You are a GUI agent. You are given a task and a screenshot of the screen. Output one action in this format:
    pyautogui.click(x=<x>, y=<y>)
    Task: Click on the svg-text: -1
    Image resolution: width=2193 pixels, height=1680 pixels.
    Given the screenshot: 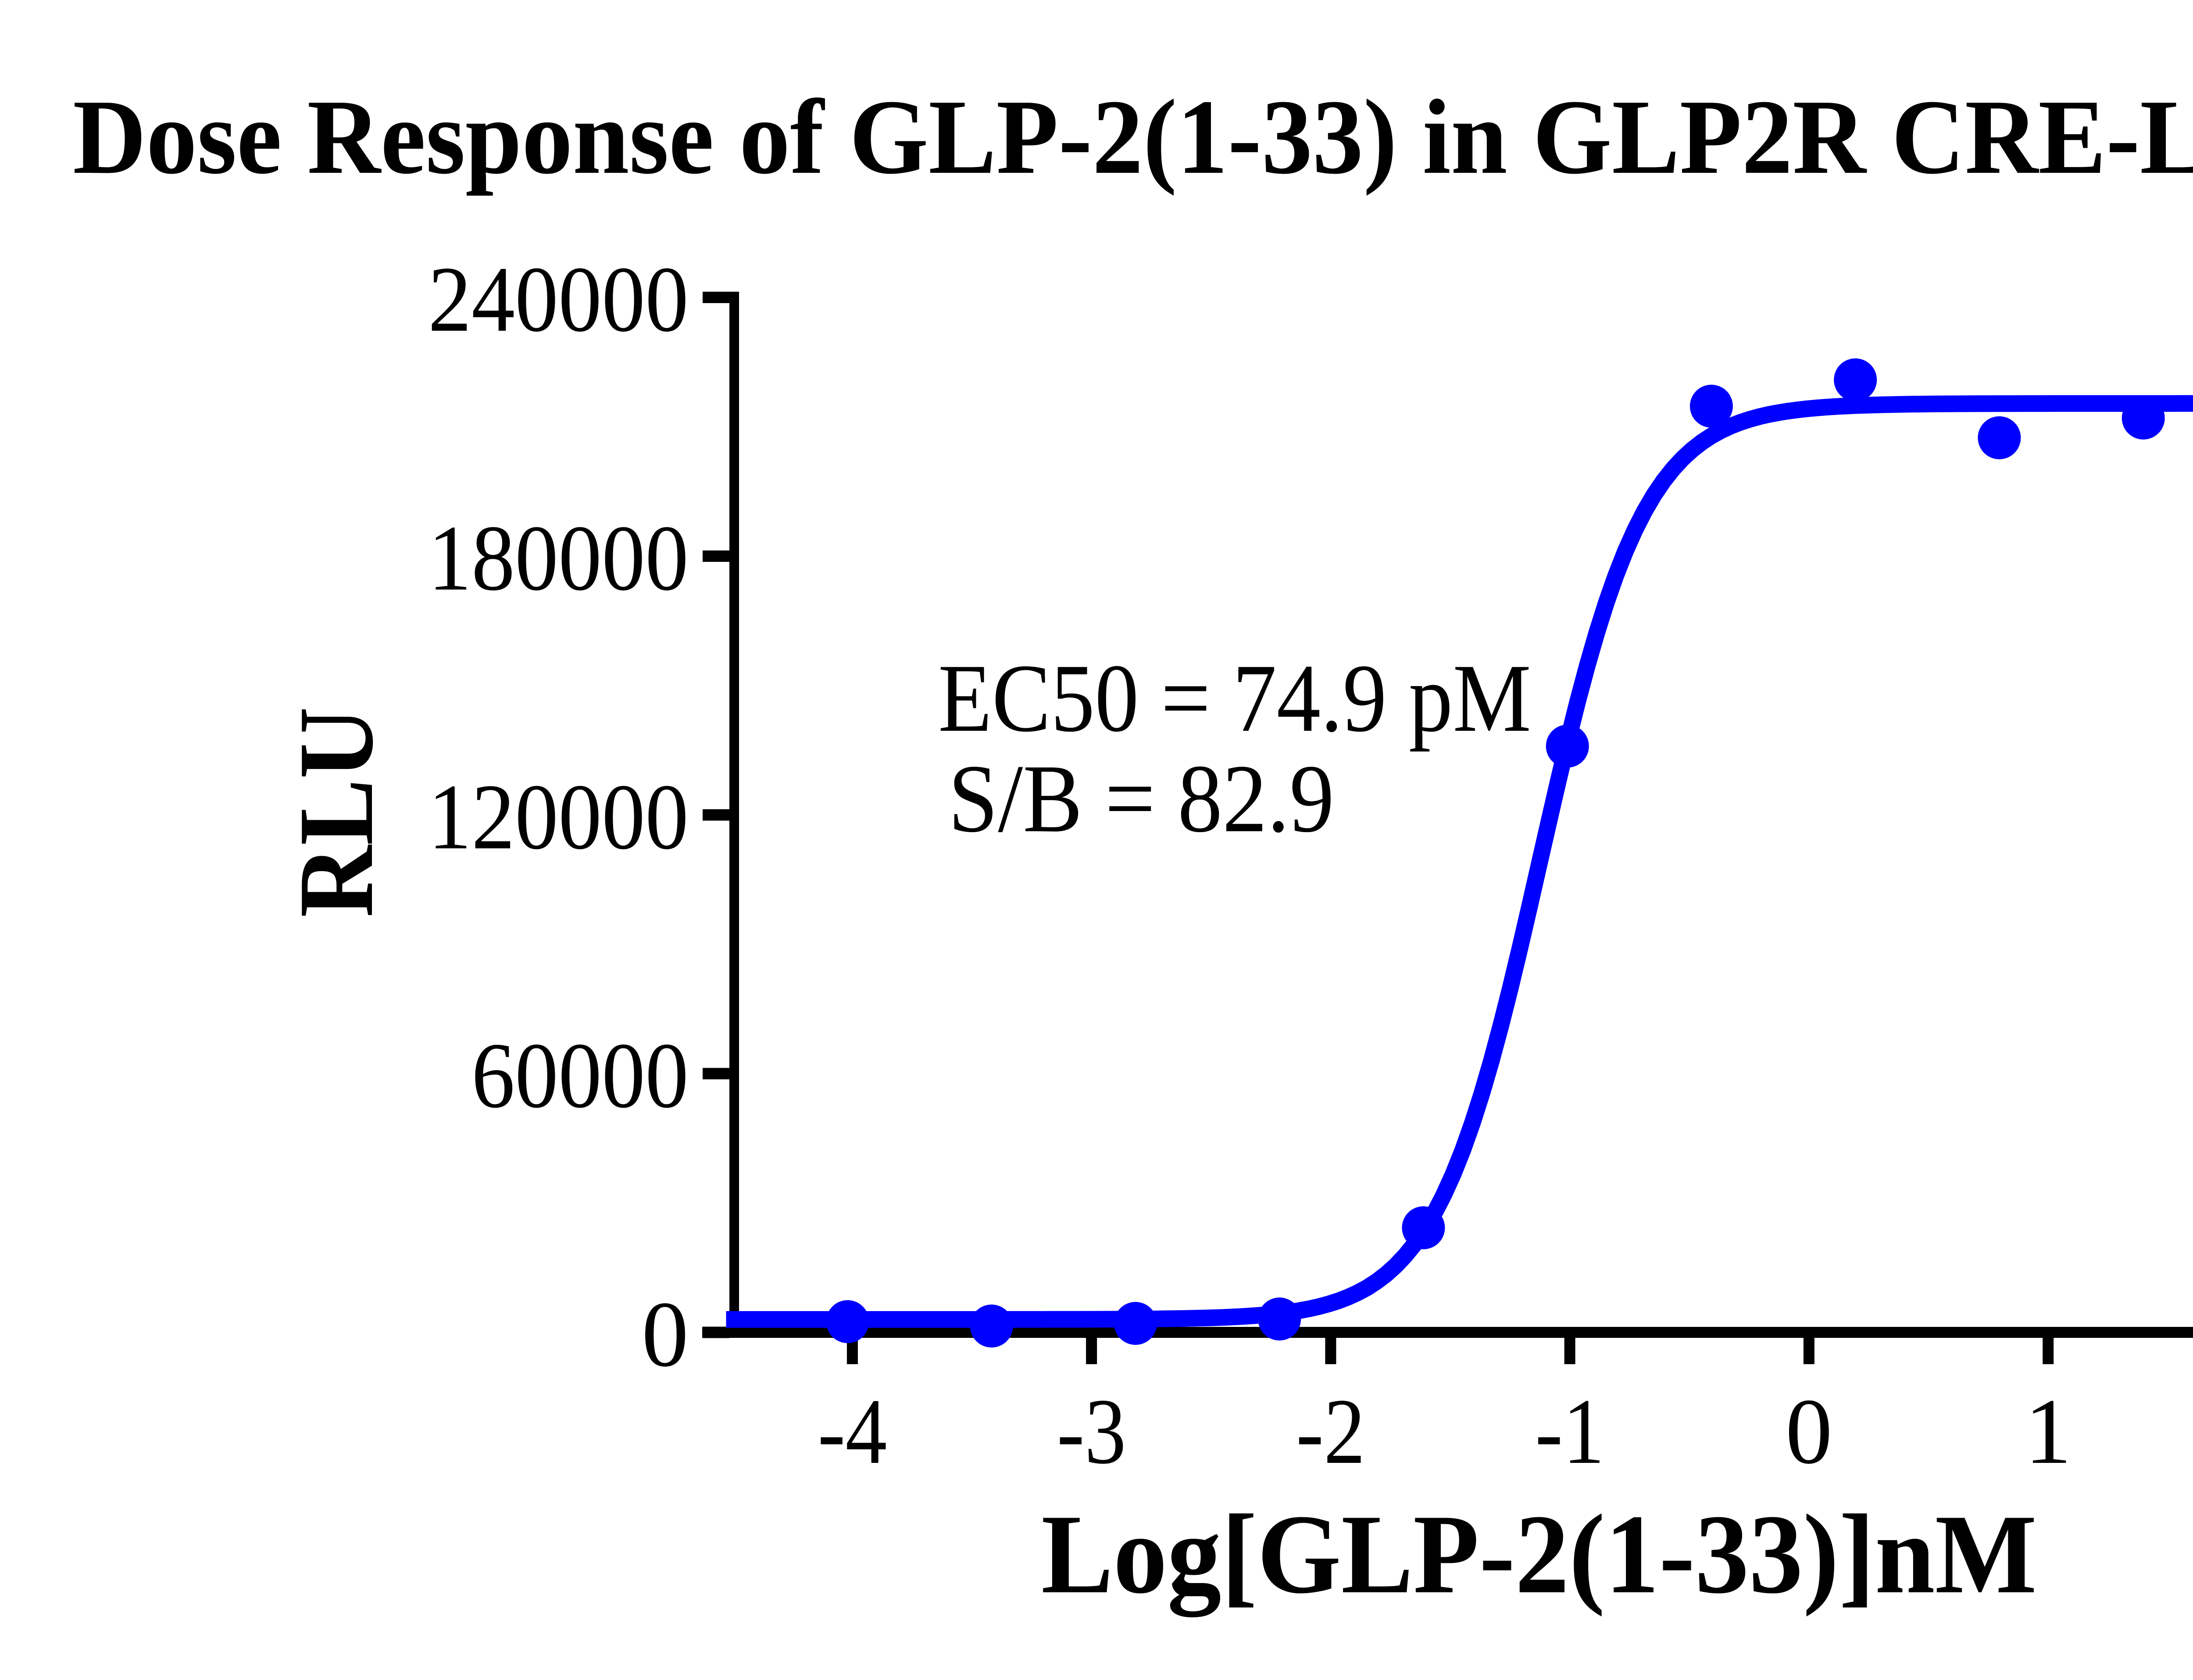 What is the action you would take?
    pyautogui.click(x=1569, y=1431)
    